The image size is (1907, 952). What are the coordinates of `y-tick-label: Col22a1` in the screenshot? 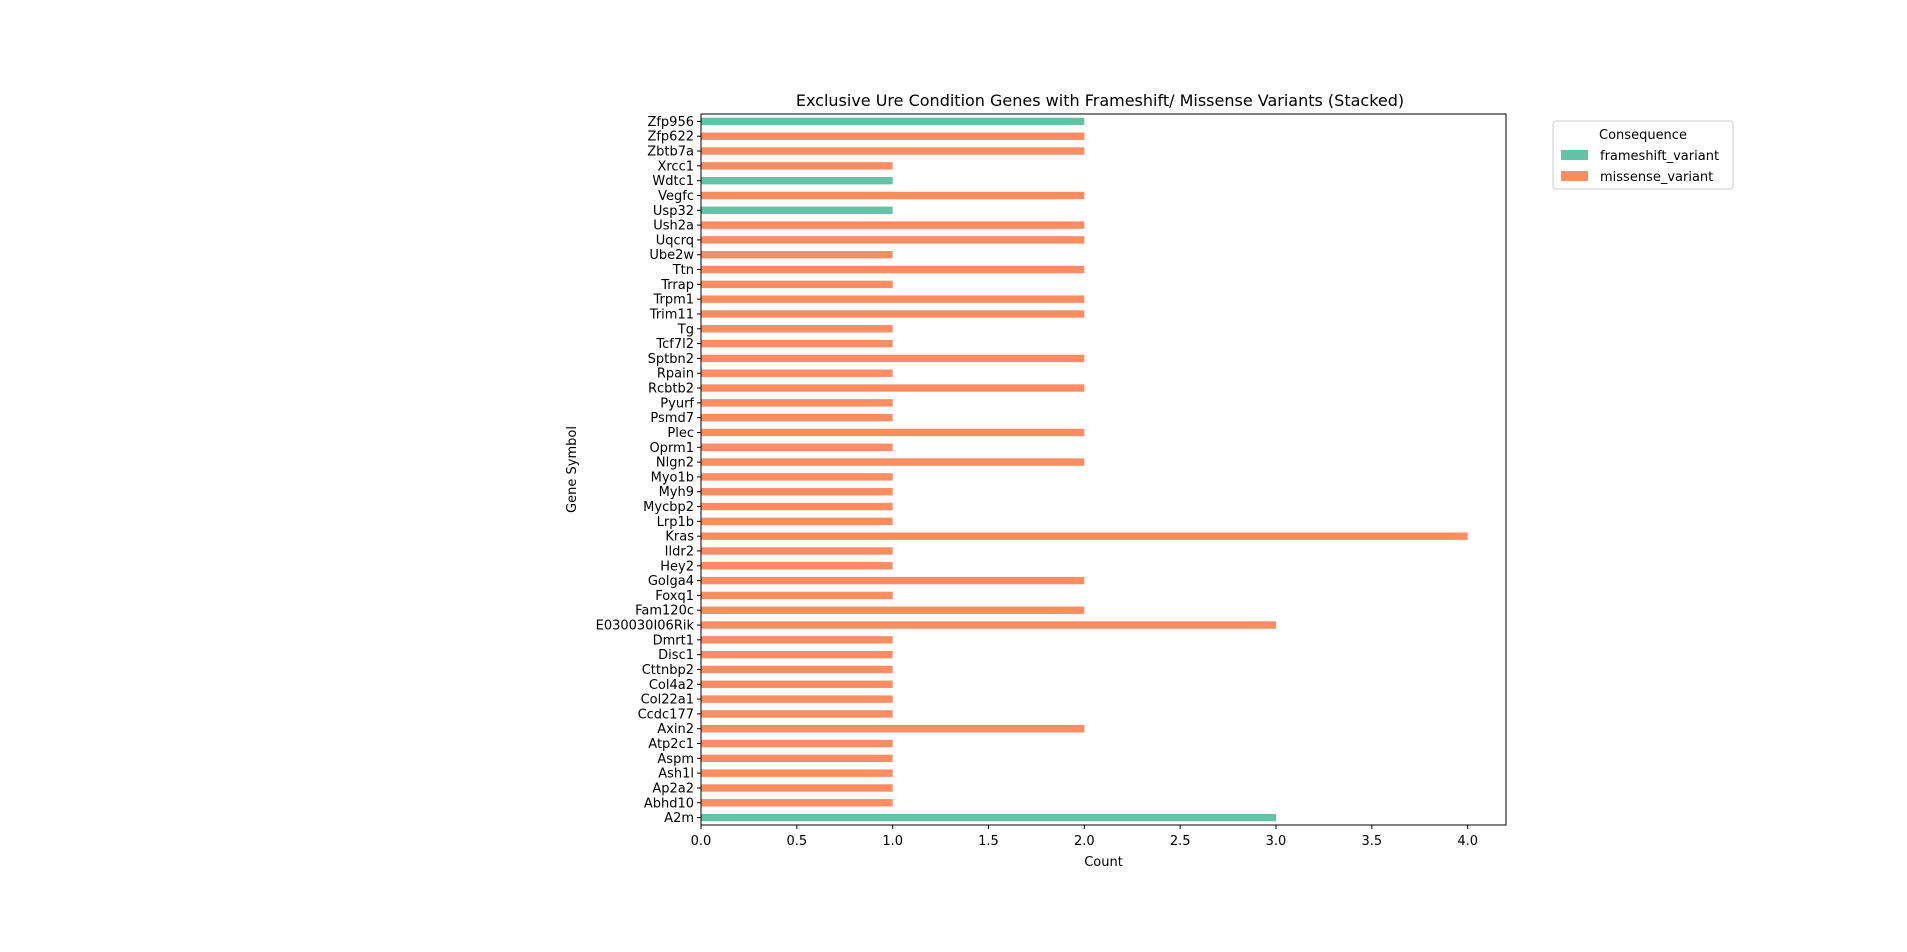 It's located at (667, 700).